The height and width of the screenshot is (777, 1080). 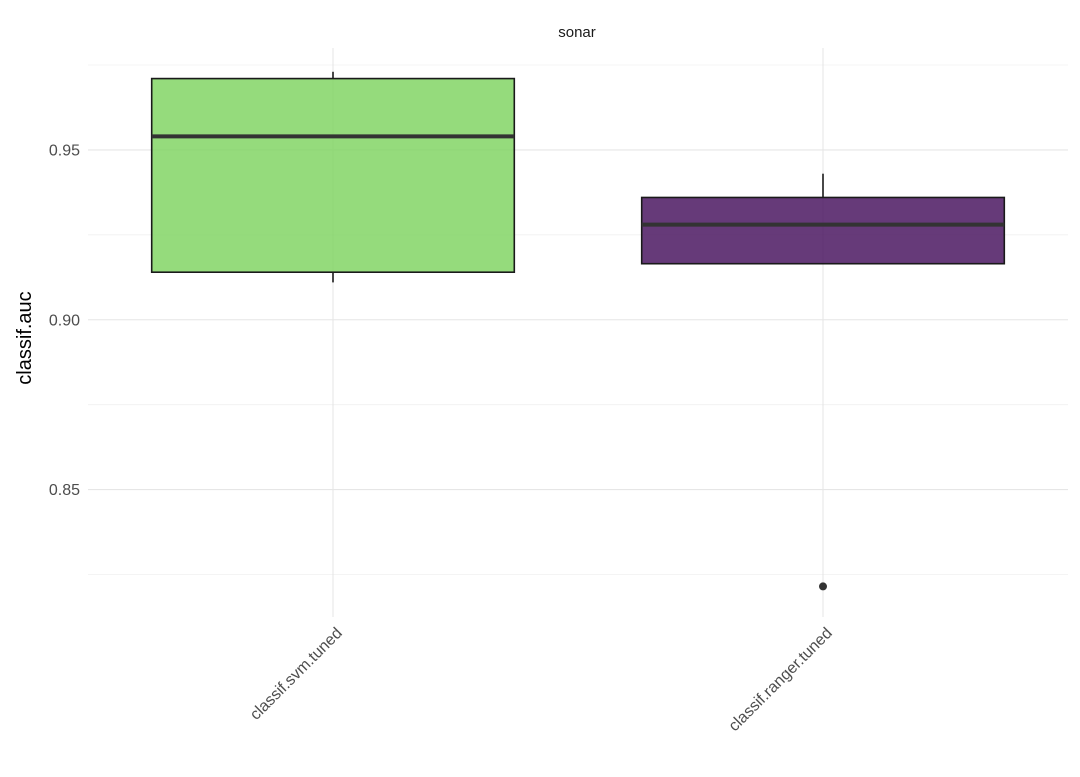 I want to click on x-tick-label: classif.ranger.tuned, so click(x=781, y=680).